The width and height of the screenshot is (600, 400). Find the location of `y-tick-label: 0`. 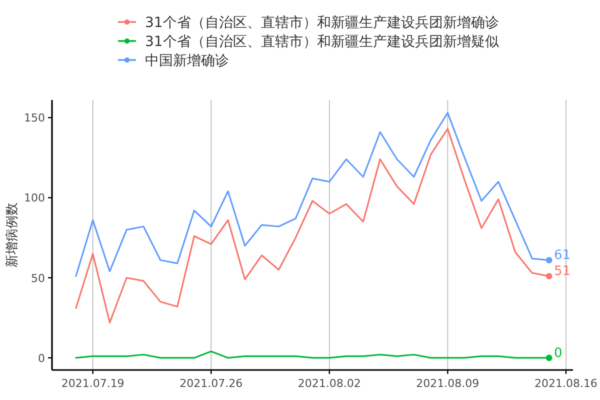

y-tick-label: 0 is located at coordinates (41, 358).